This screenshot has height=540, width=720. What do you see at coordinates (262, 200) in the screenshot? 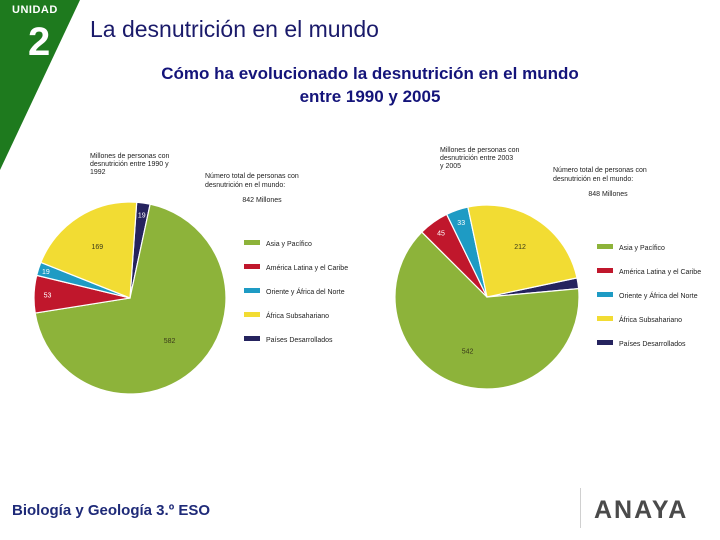
I see `pie1-total-value: 842 Millones` at bounding box center [262, 200].